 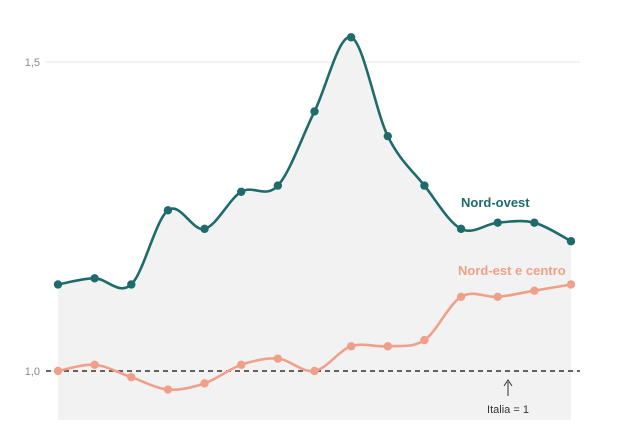 What do you see at coordinates (512, 270) in the screenshot?
I see `series-label-nord-est-e-centro: Nord-est e centro` at bounding box center [512, 270].